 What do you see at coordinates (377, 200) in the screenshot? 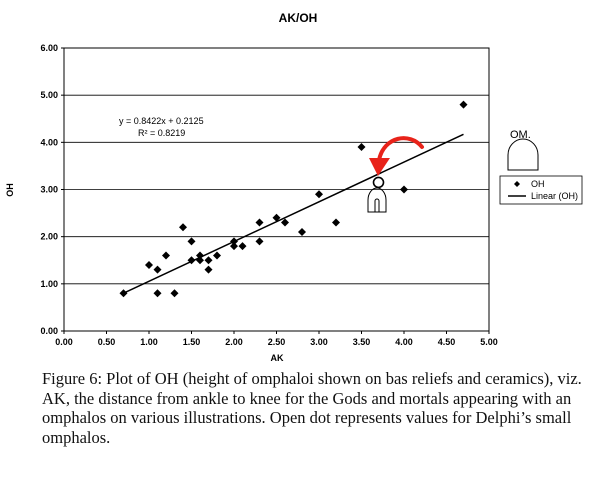
I see `omphalos-small-icon` at bounding box center [377, 200].